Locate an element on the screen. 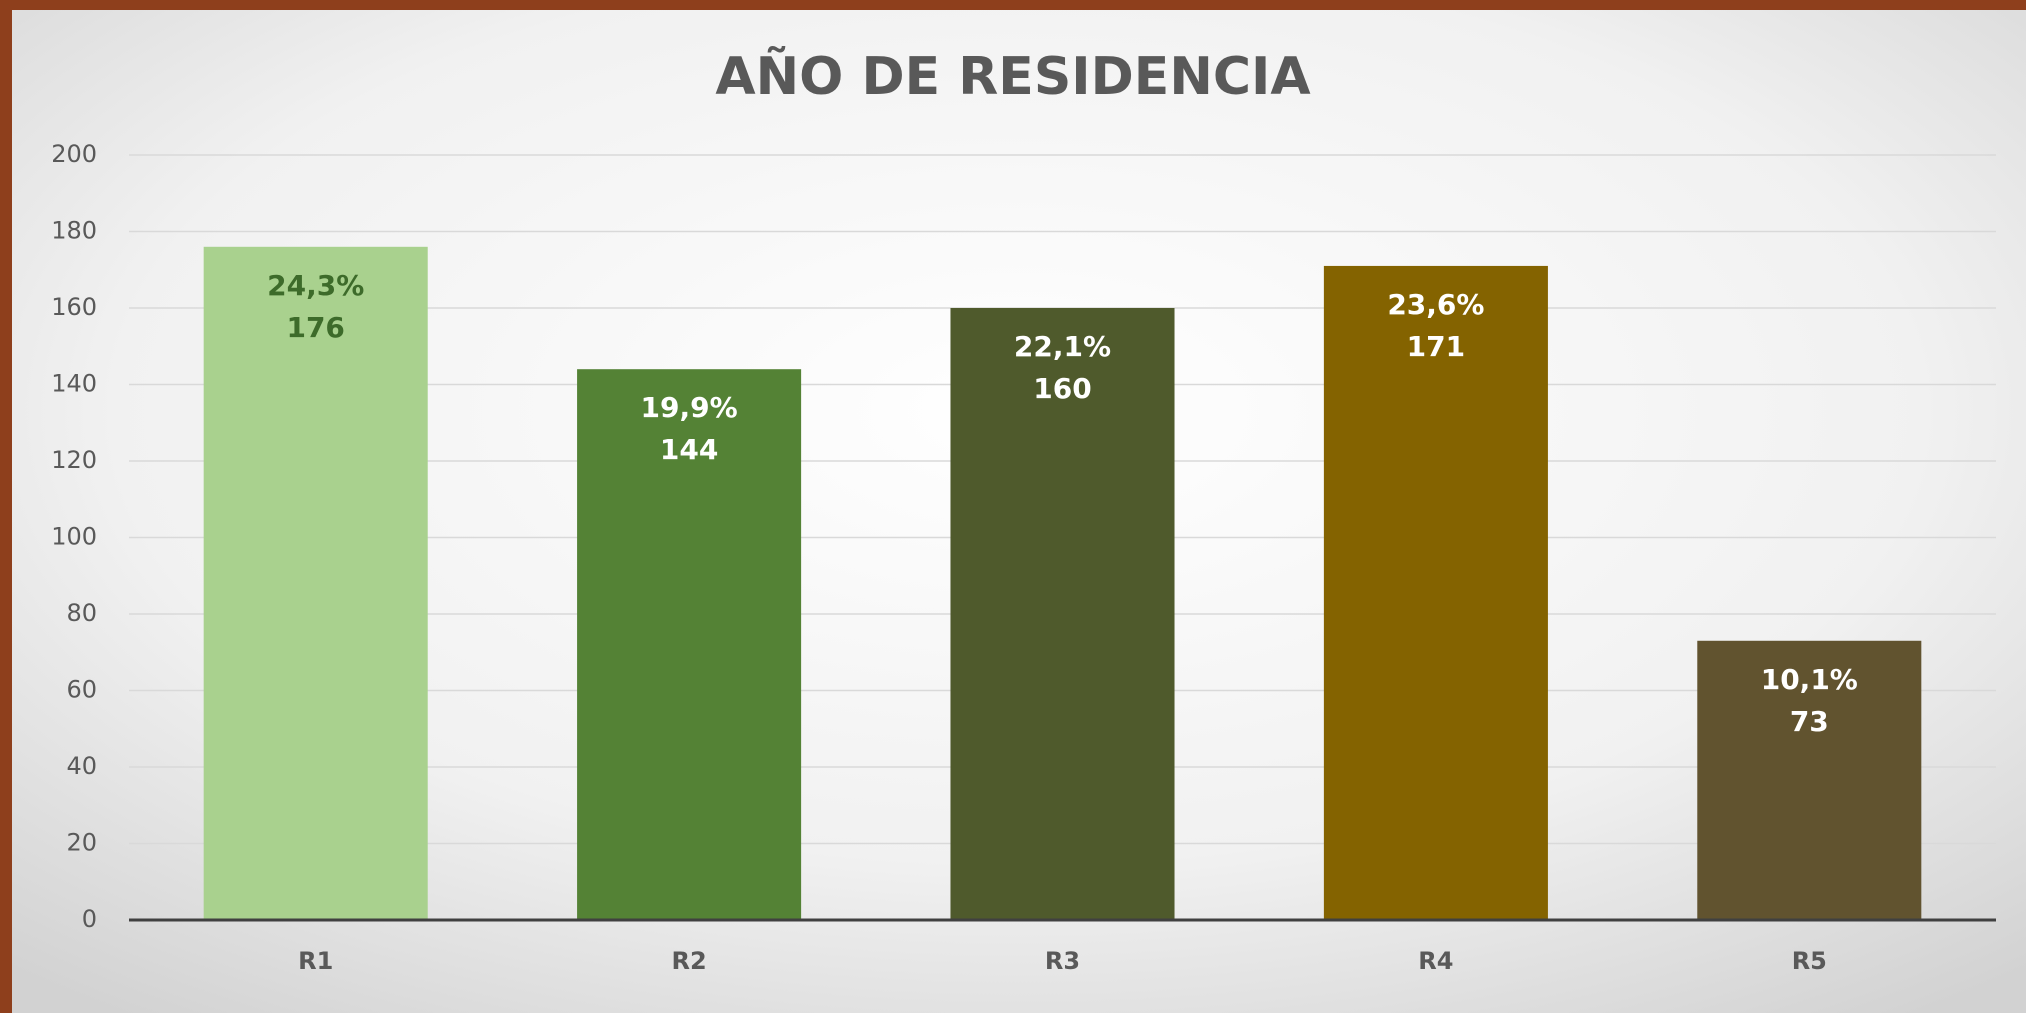 This screenshot has width=2026, height=1013. y-tick-label: 160 is located at coordinates (74, 307).